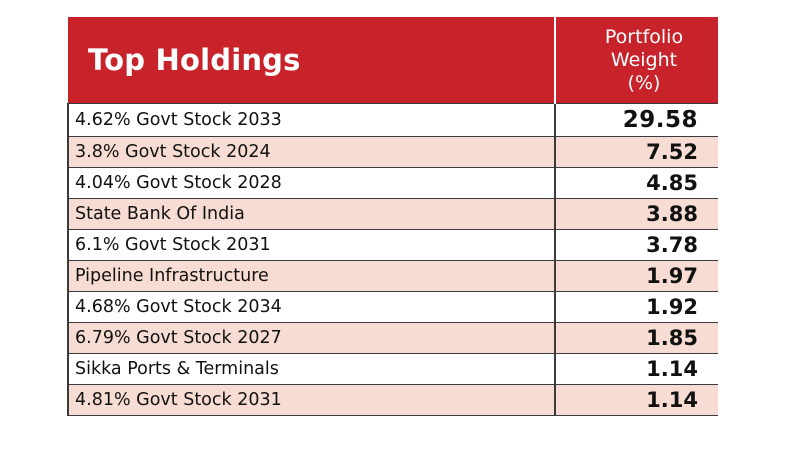 The height and width of the screenshot is (450, 801). I want to click on table-row: 6.1% Govt Stock 2031 3.78, so click(392, 245).